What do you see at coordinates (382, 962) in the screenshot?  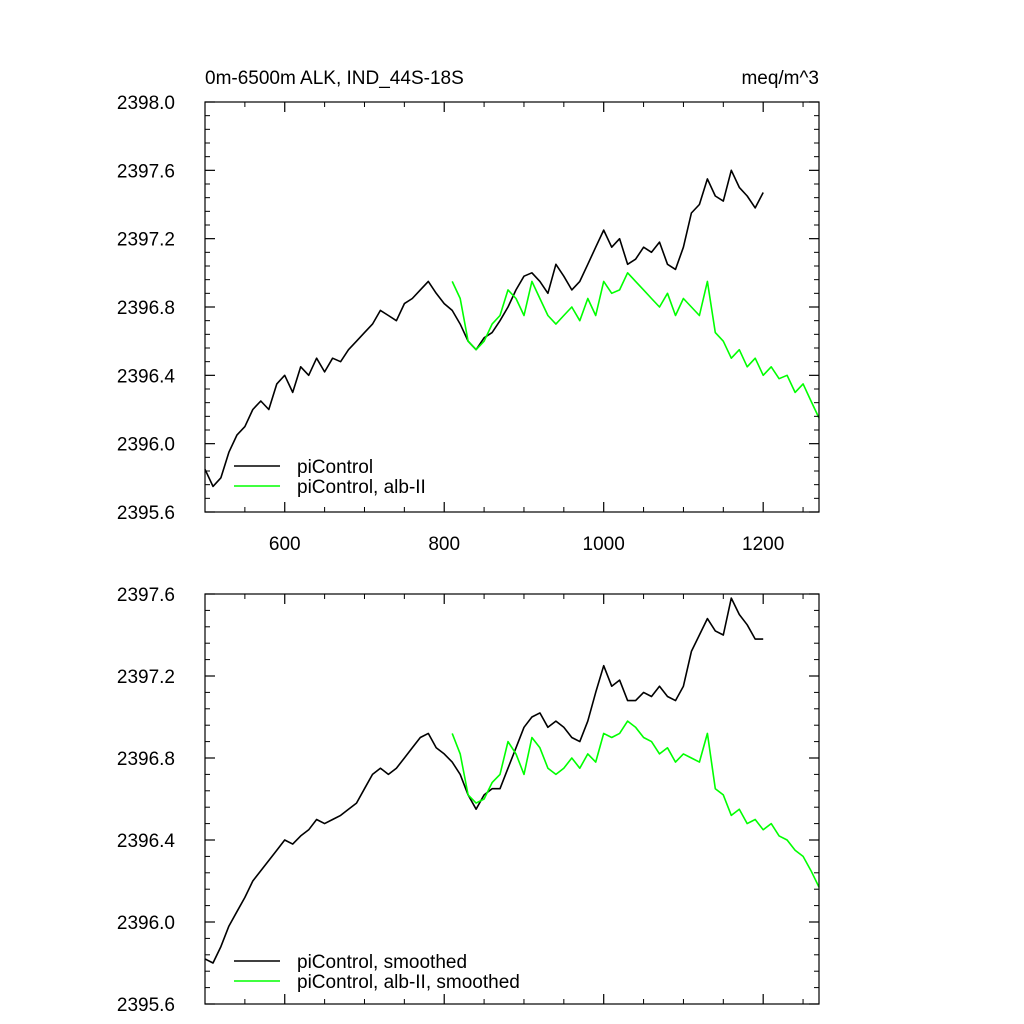 I see `legend-label: piControl, smoothed` at bounding box center [382, 962].